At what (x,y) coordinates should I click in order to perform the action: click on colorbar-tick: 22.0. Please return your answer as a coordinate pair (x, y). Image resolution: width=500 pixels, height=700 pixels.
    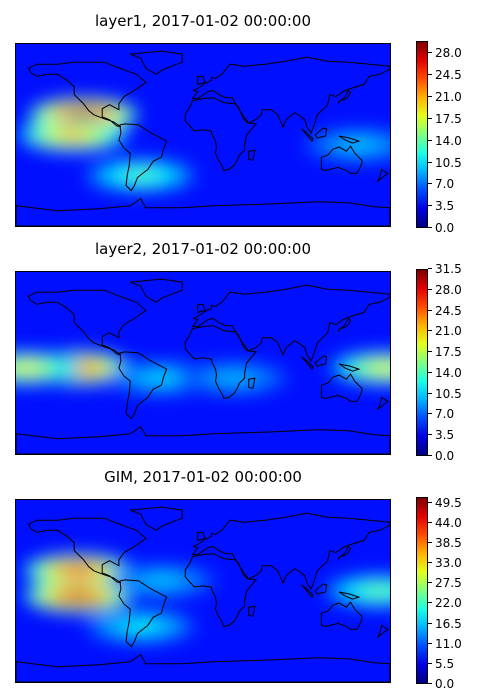
    Looking at the image, I should click on (463, 603).